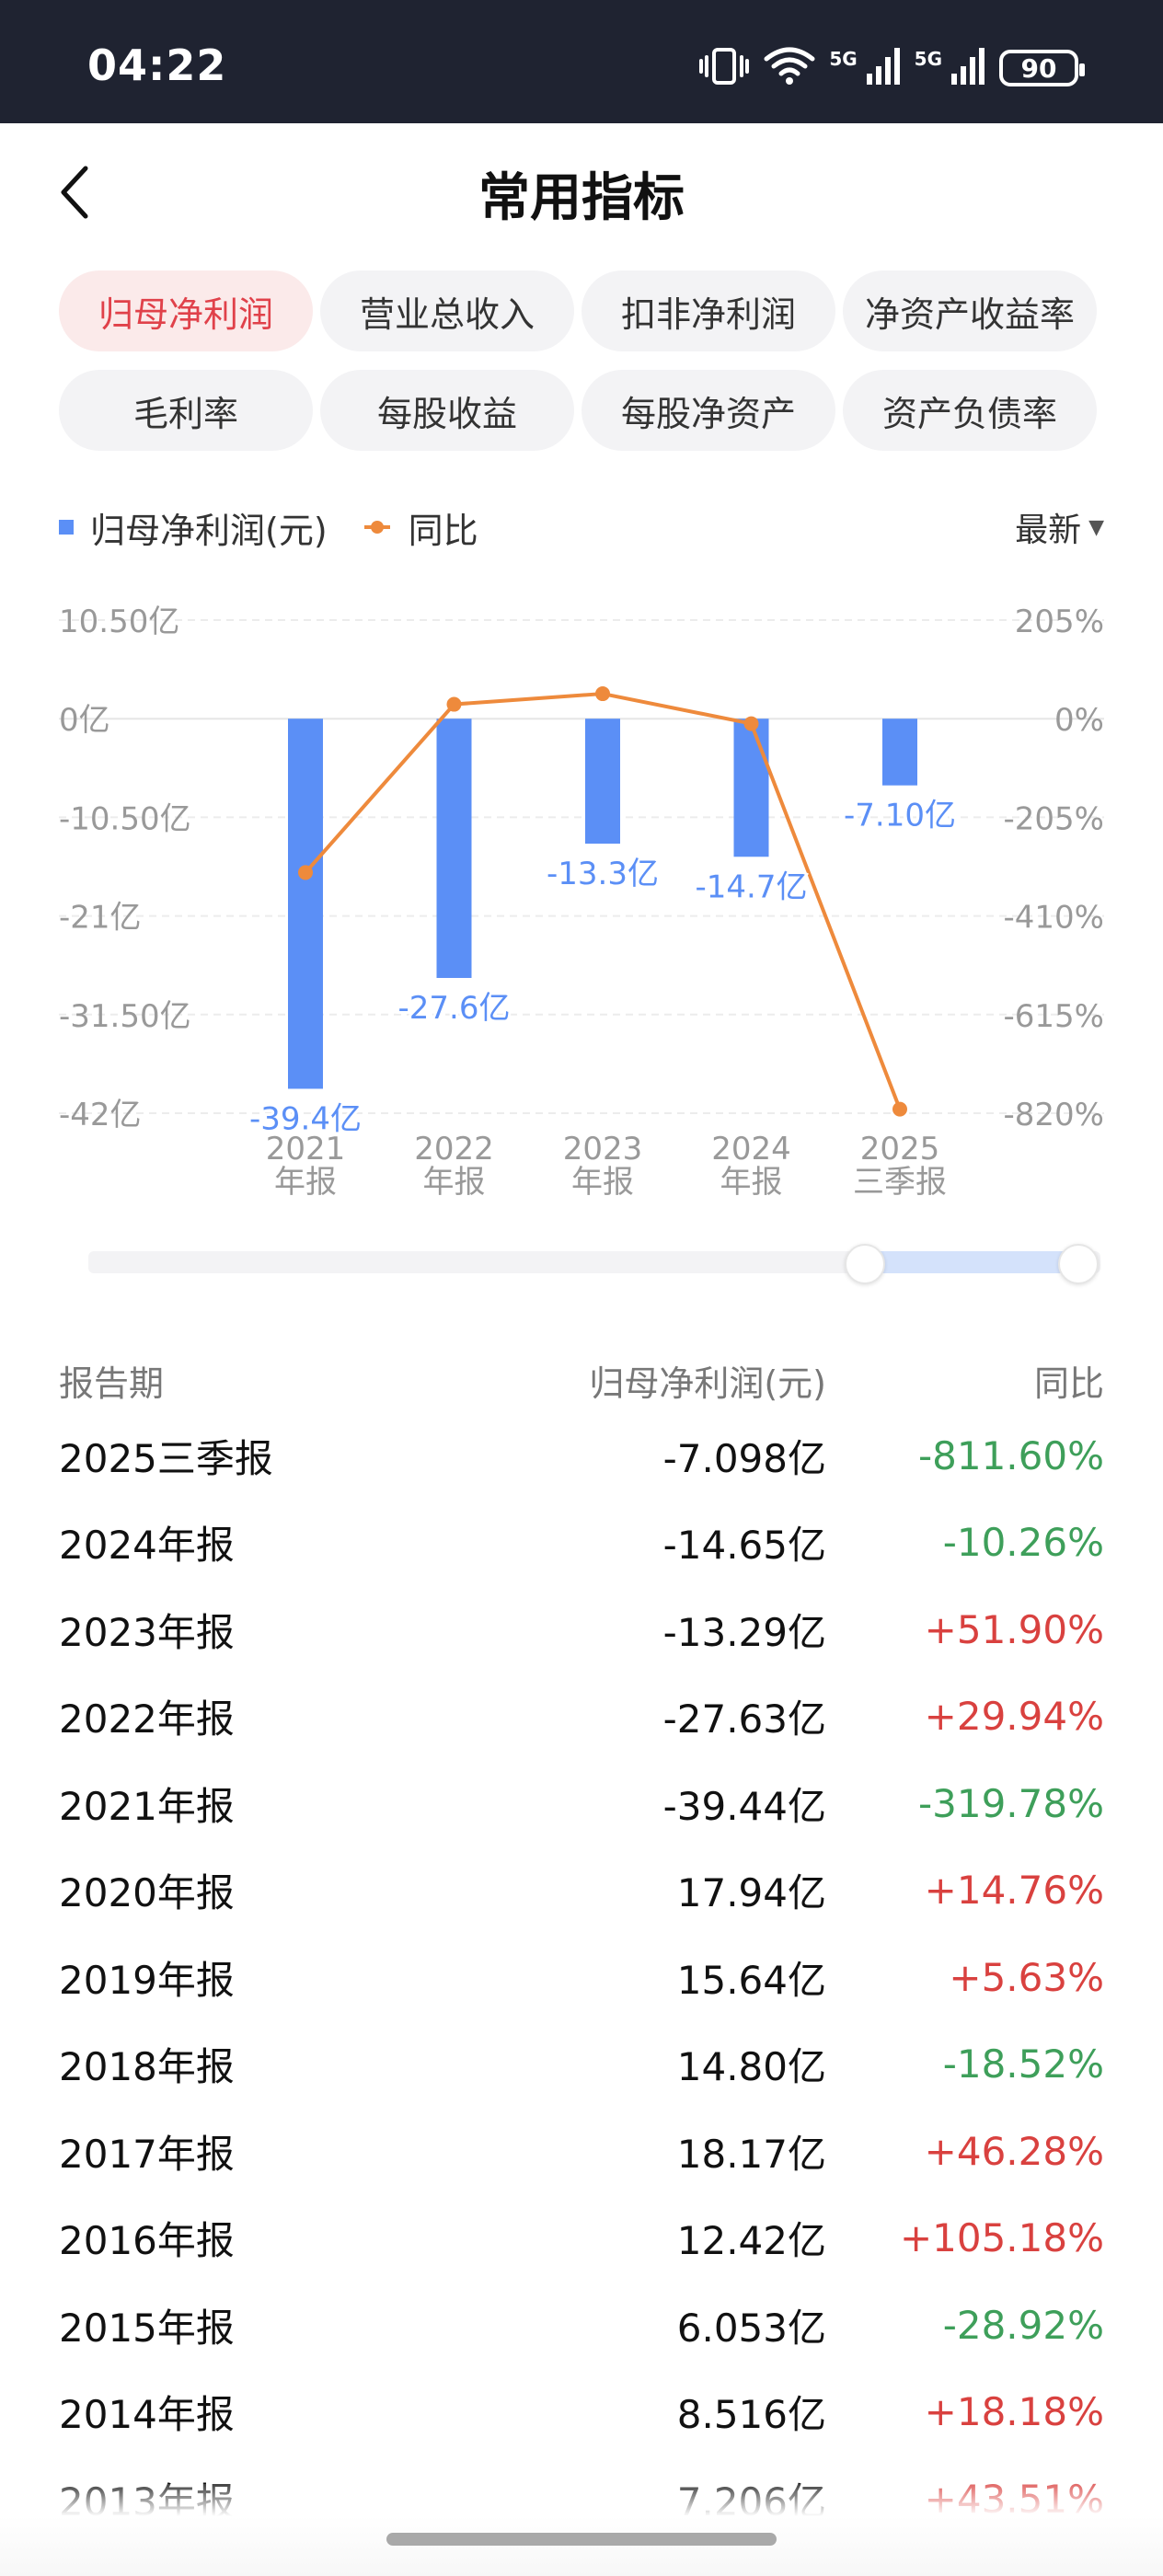 The width and height of the screenshot is (1163, 2576). What do you see at coordinates (970, 1262) in the screenshot?
I see `slider-selected-range` at bounding box center [970, 1262].